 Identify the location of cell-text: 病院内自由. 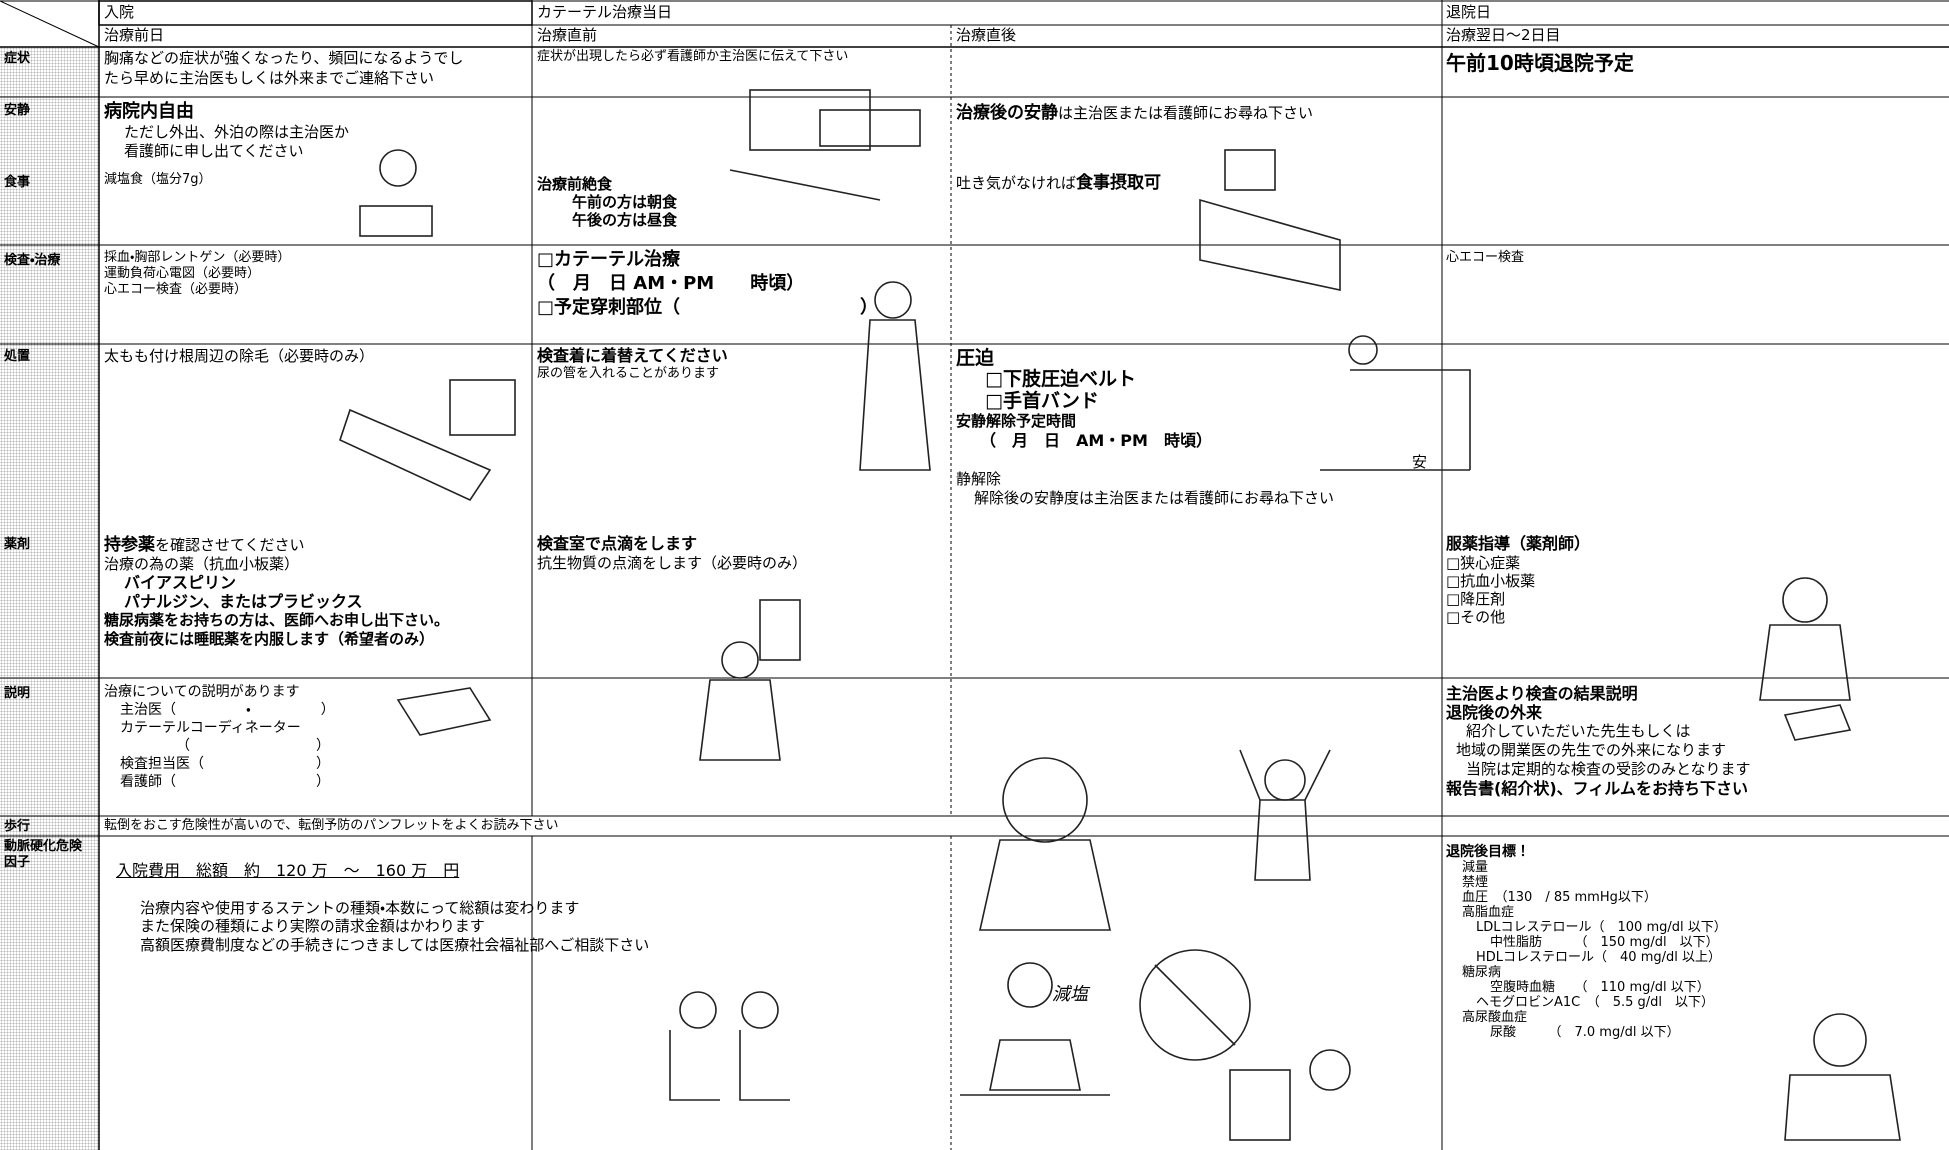
(149, 111).